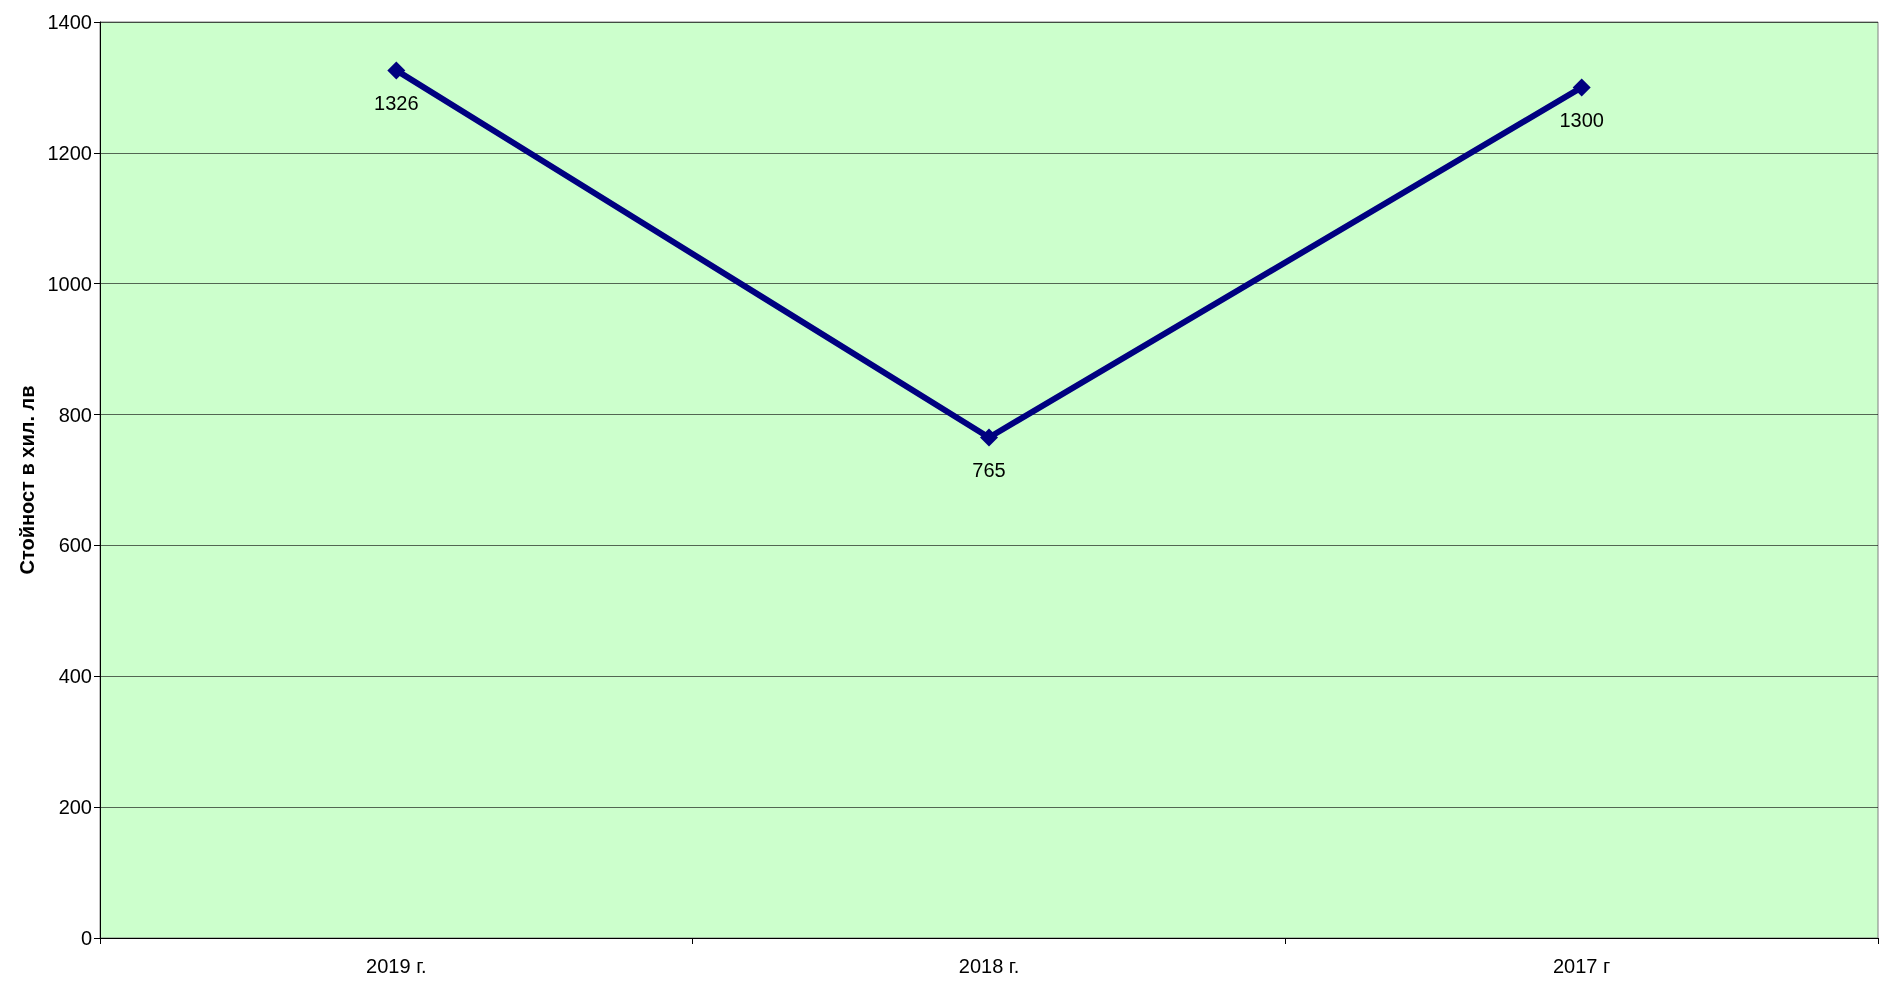  I want to click on x-tick-label: 2018 г., so click(989, 966).